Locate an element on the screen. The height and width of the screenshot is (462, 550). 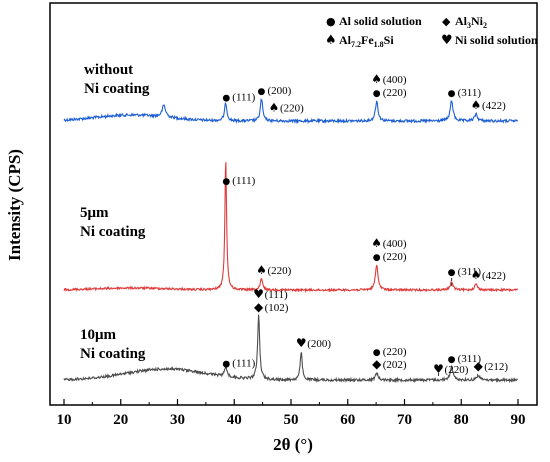
peak-label-s0-4: ● (311) is located at coordinates (465, 93).